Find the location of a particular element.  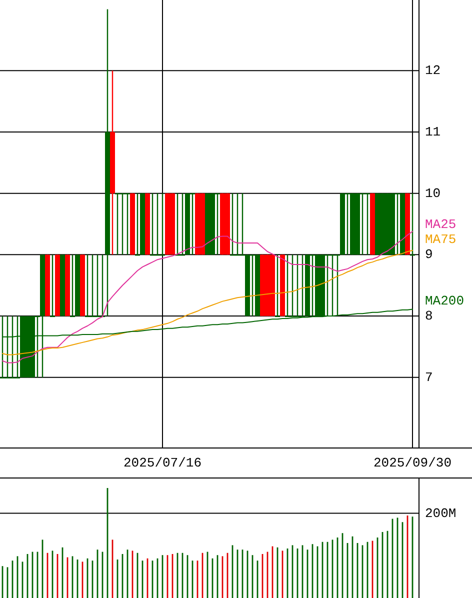

ref-line-label: 200M is located at coordinates (440, 513).